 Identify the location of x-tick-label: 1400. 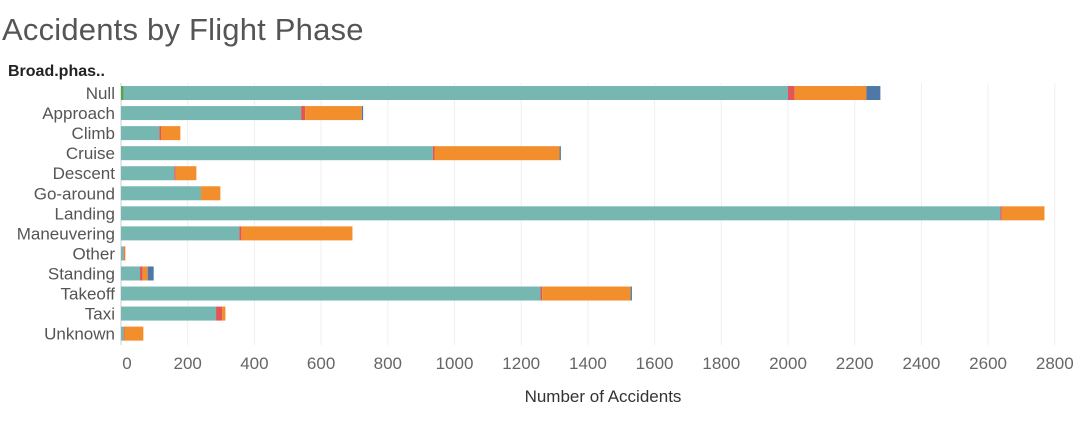
(588, 363).